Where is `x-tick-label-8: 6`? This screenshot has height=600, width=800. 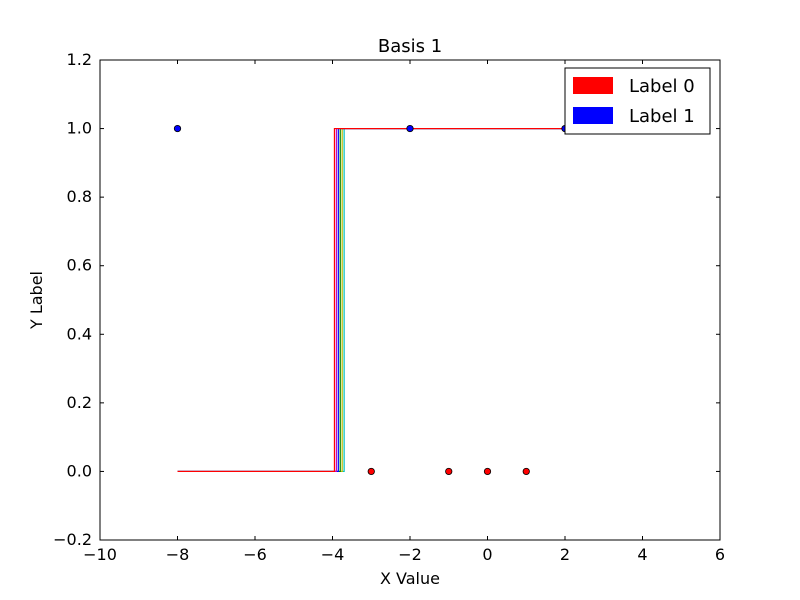
x-tick-label-8: 6 is located at coordinates (720, 554).